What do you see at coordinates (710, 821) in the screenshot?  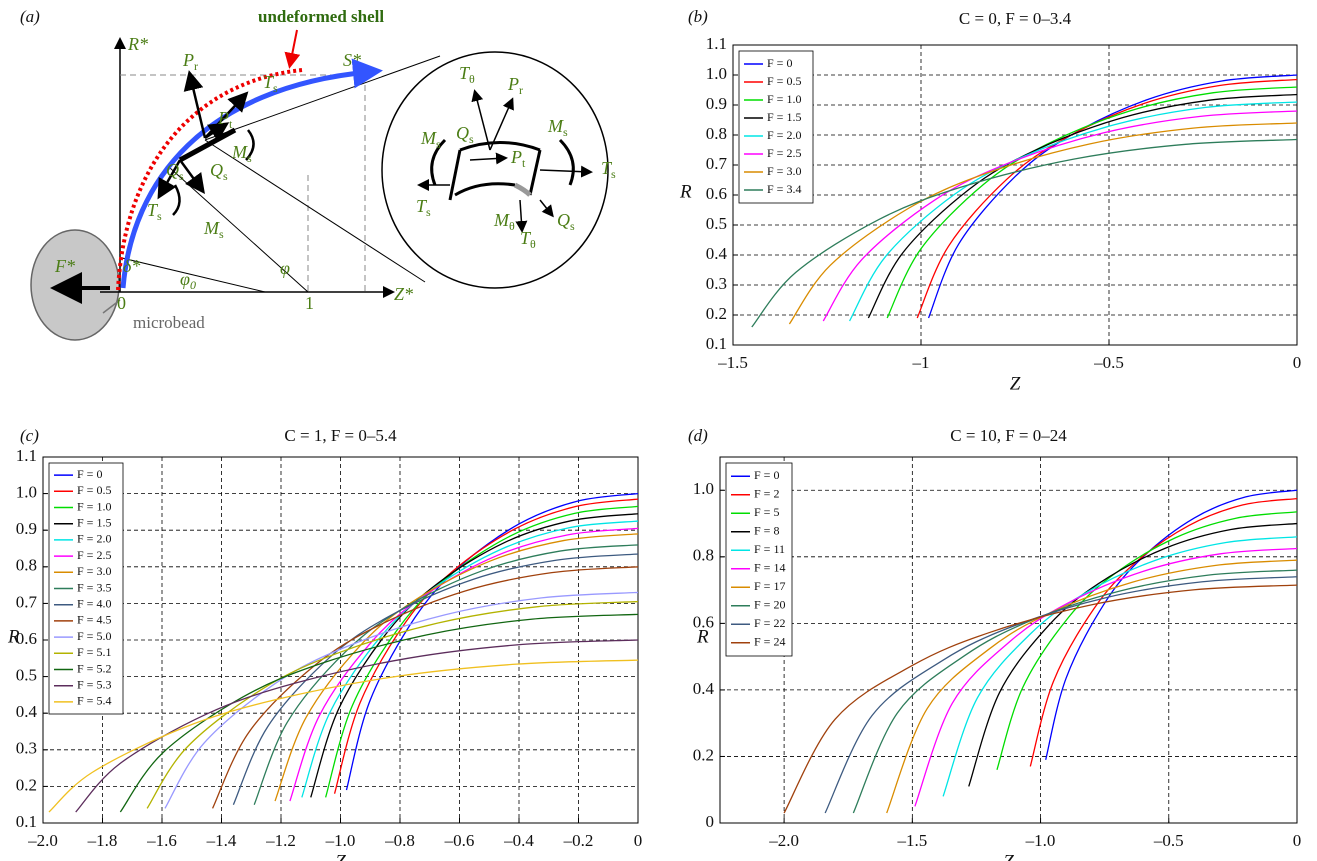 I see `y-tick-label: 0` at bounding box center [710, 821].